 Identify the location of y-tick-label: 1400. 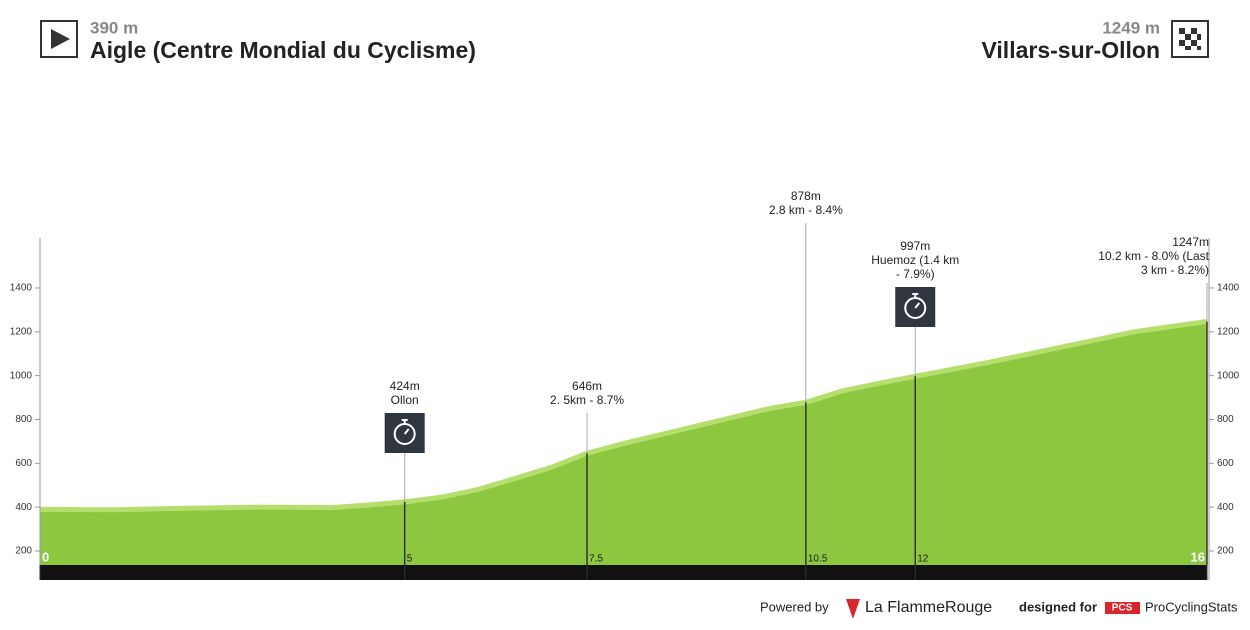
(21, 288).